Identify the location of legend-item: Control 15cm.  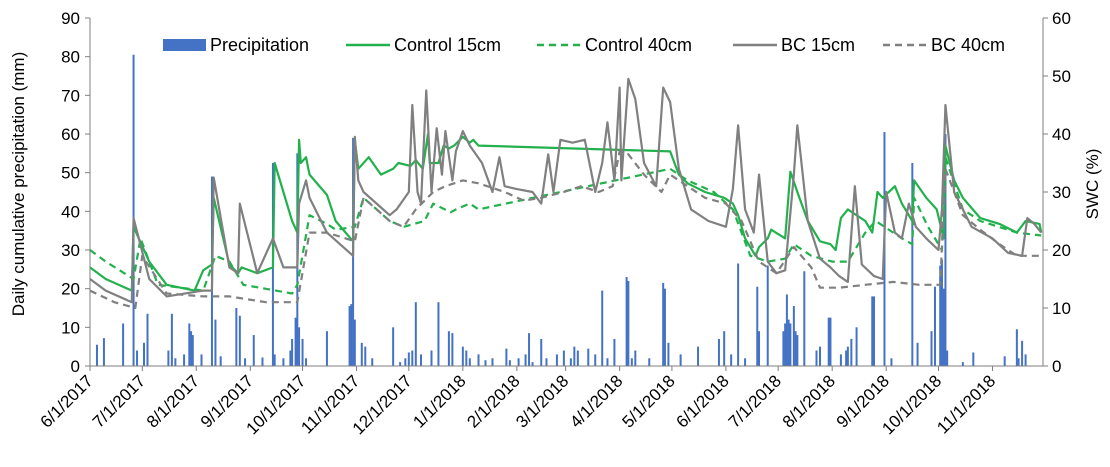
(423, 45).